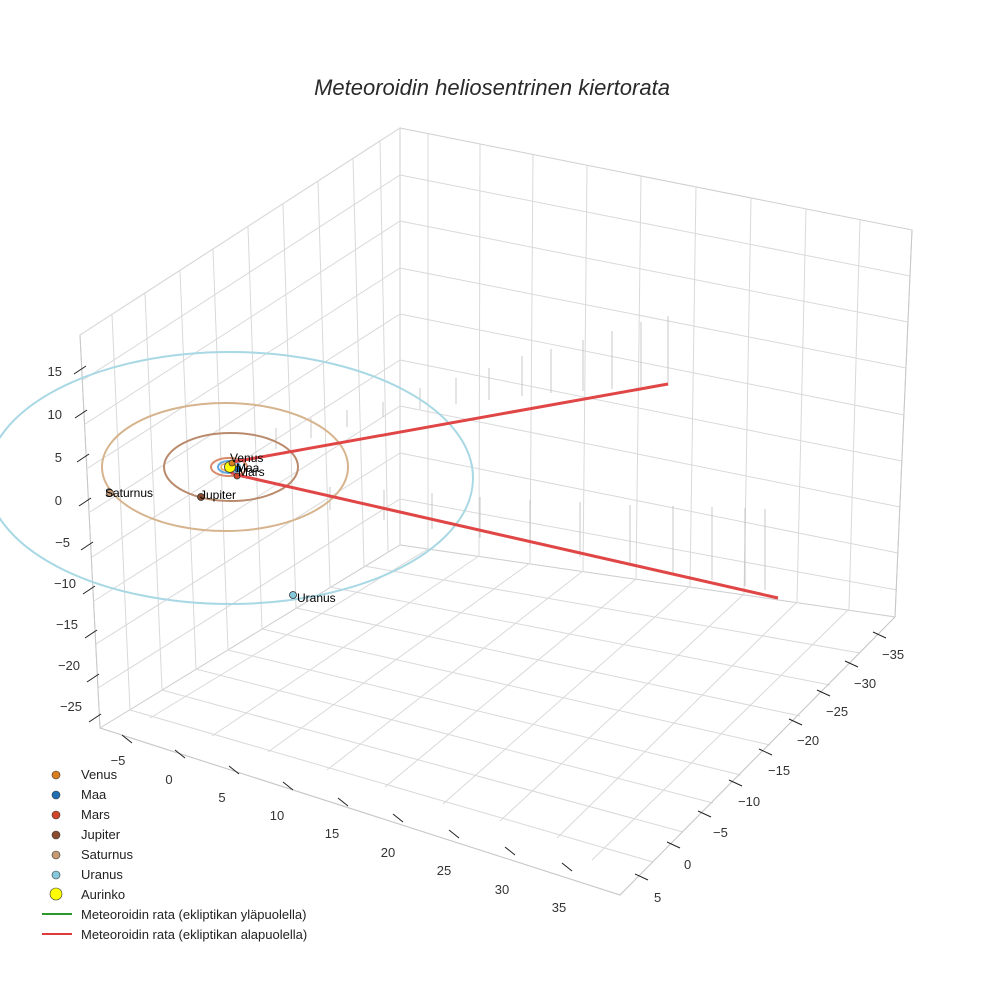  What do you see at coordinates (893, 654) in the screenshot?
I see `y-tick-label: −35` at bounding box center [893, 654].